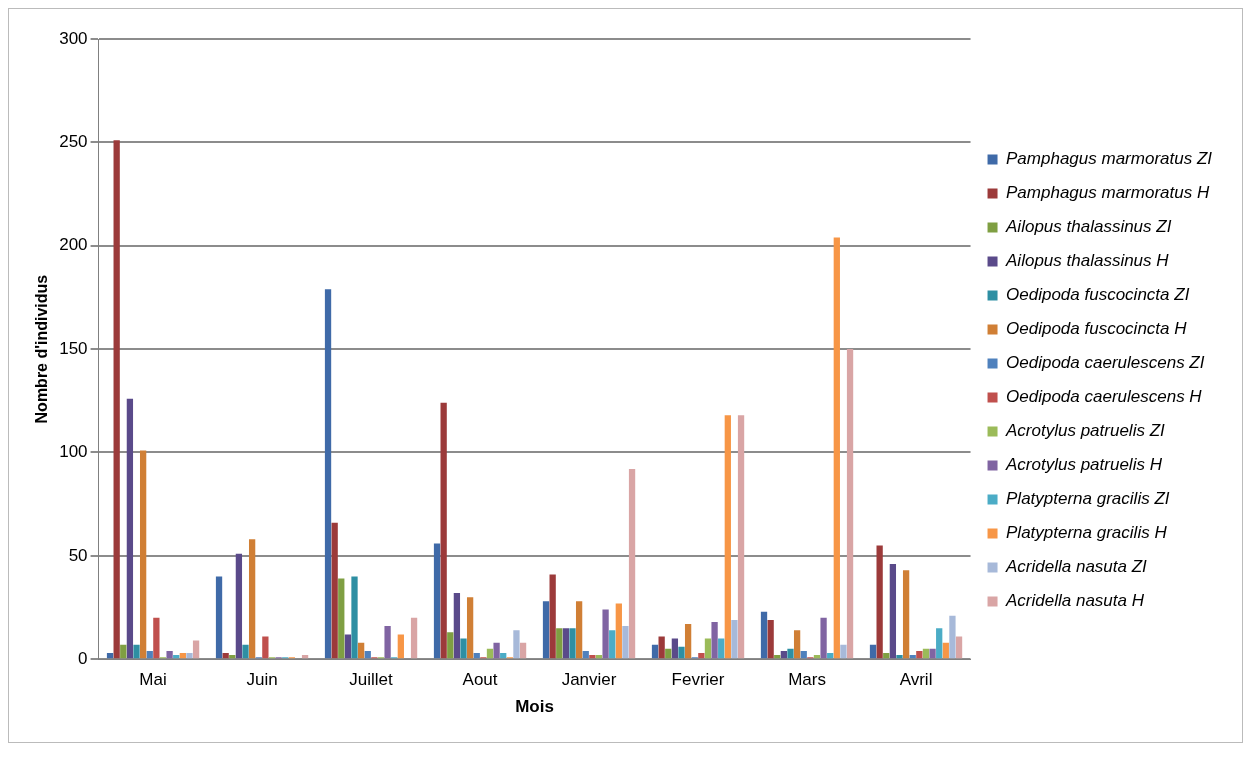 Image resolution: width=1257 pixels, height=758 pixels. Describe the element at coordinates (1075, 601) in the screenshot. I see `legend-label: Acridella nasuta H` at that location.